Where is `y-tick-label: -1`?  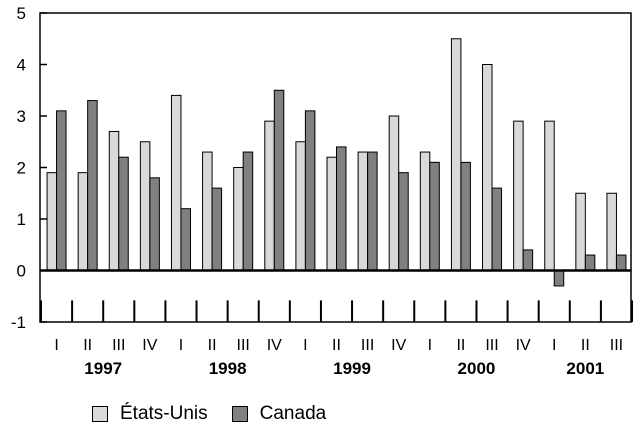 y-tick-label: -1 is located at coordinates (18, 322).